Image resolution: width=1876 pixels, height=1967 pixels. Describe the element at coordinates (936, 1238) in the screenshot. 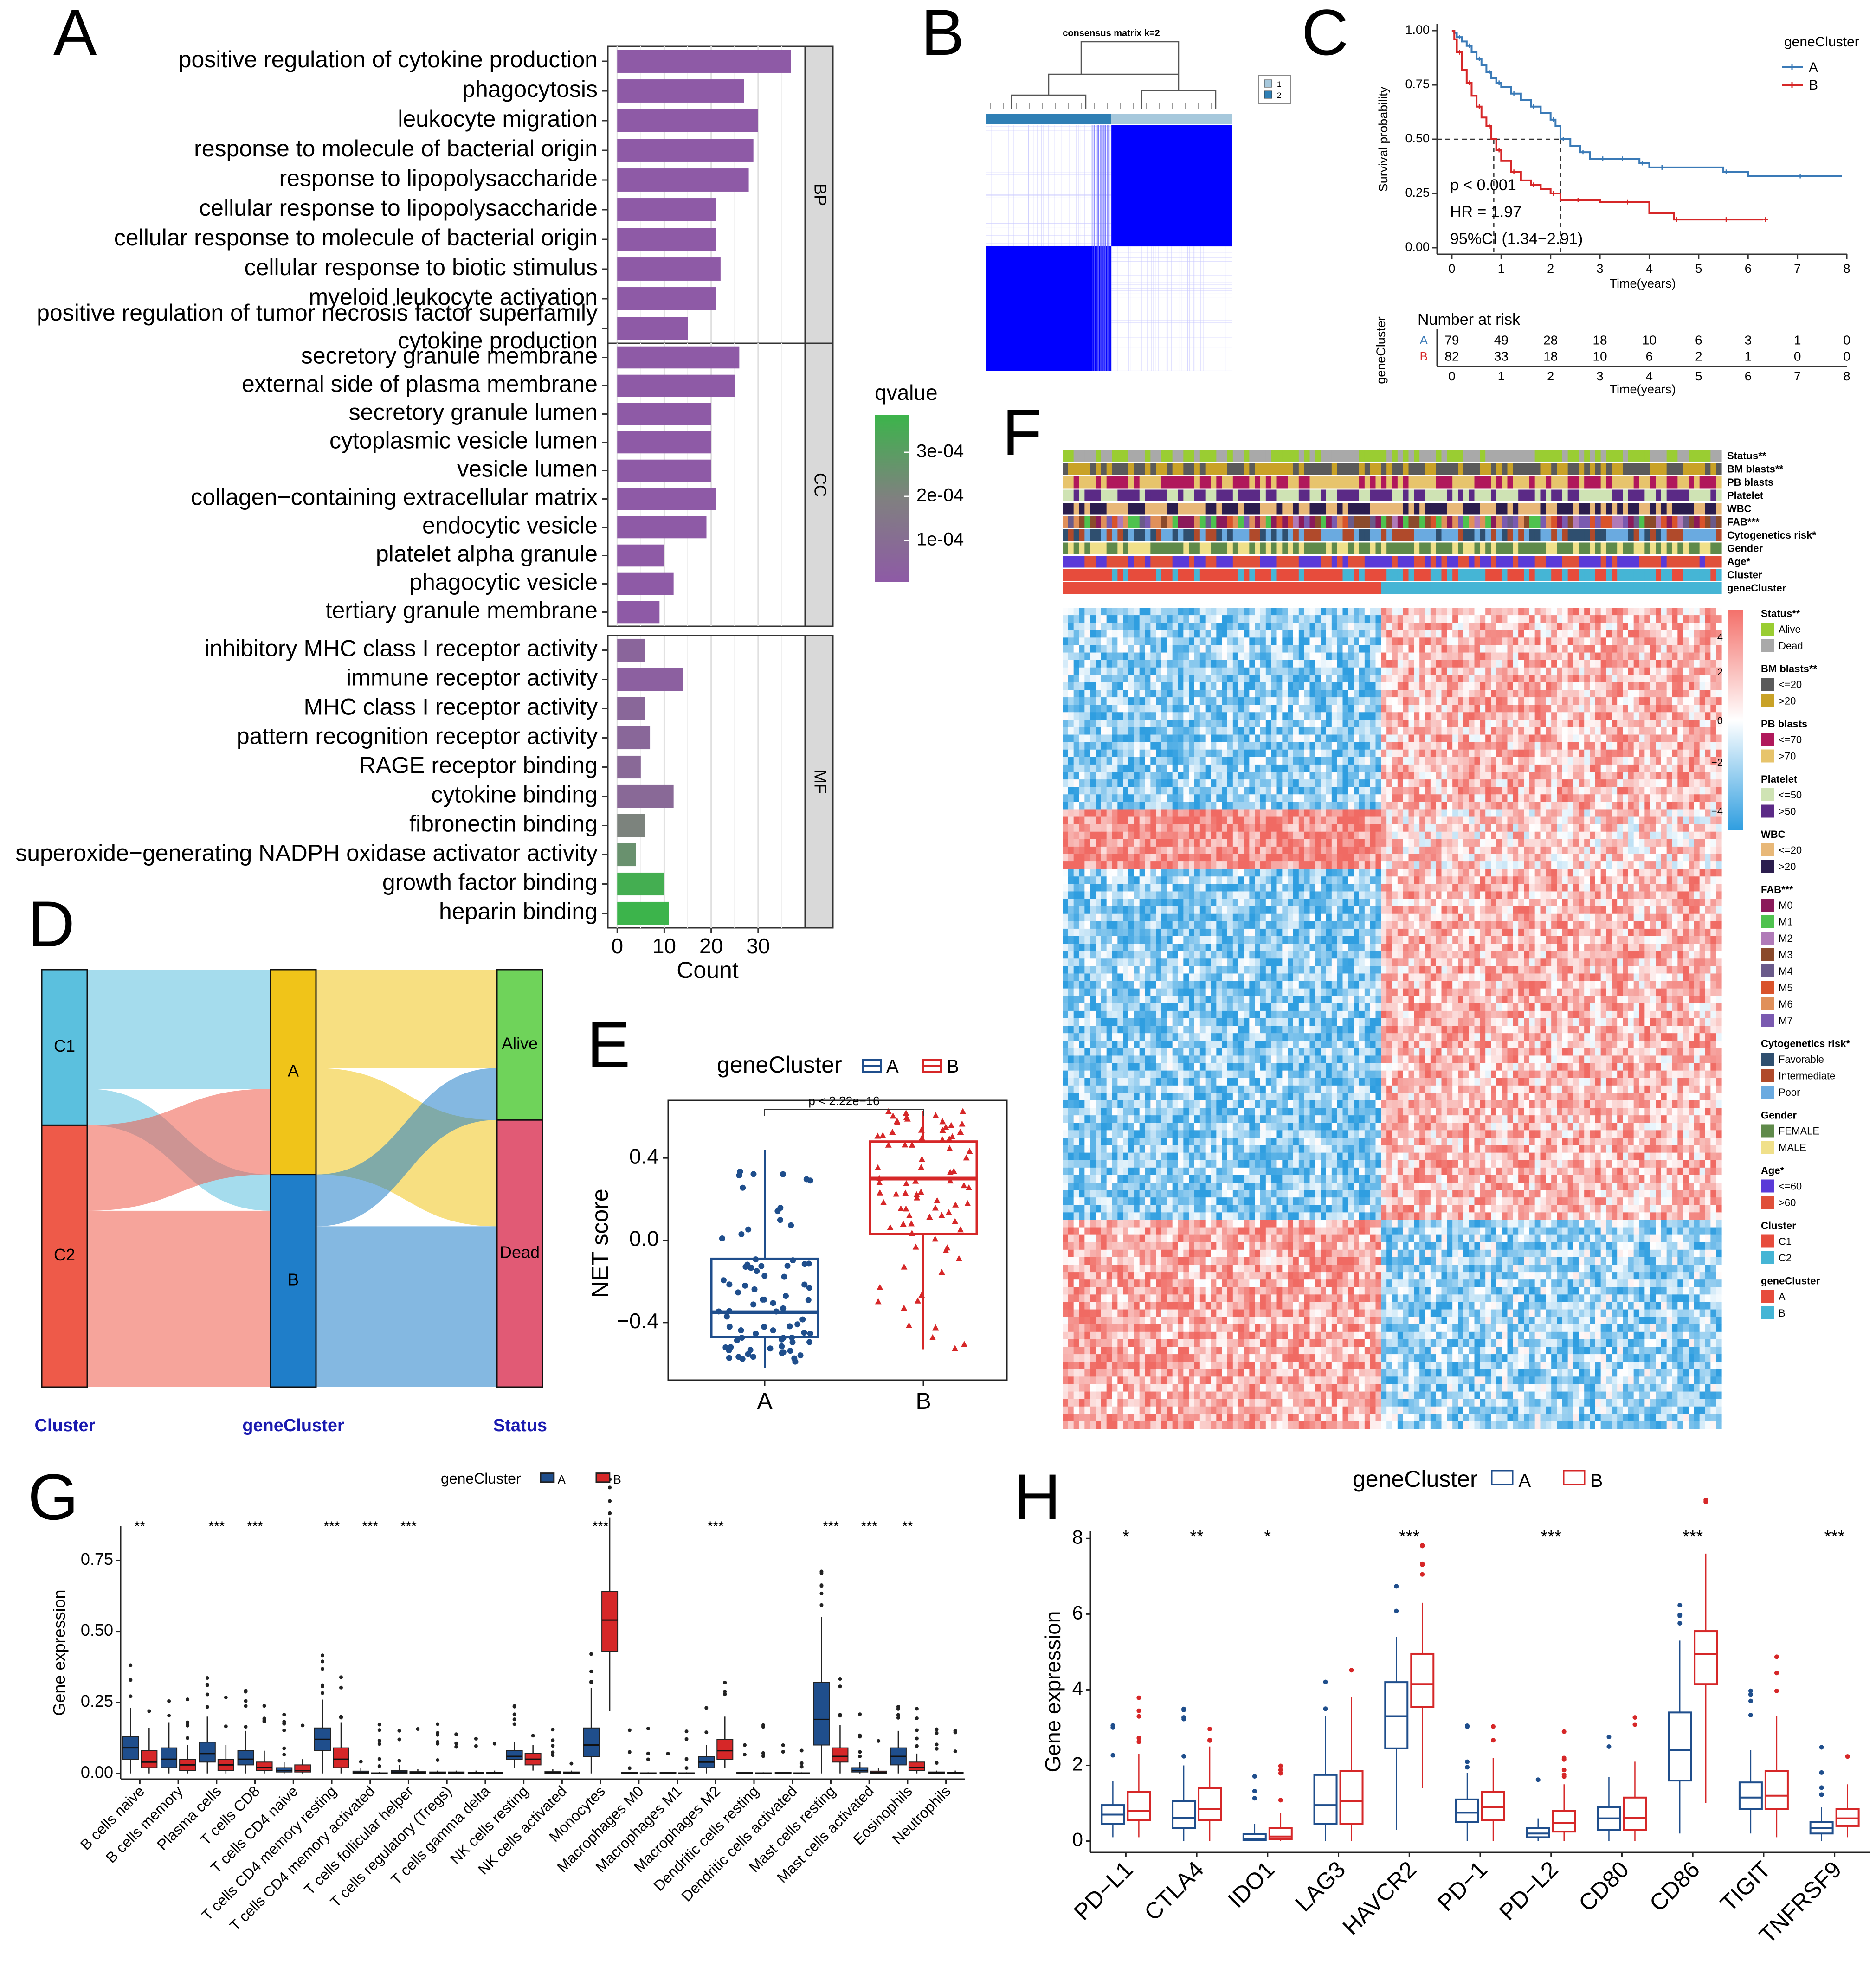

I see `point-b` at that location.